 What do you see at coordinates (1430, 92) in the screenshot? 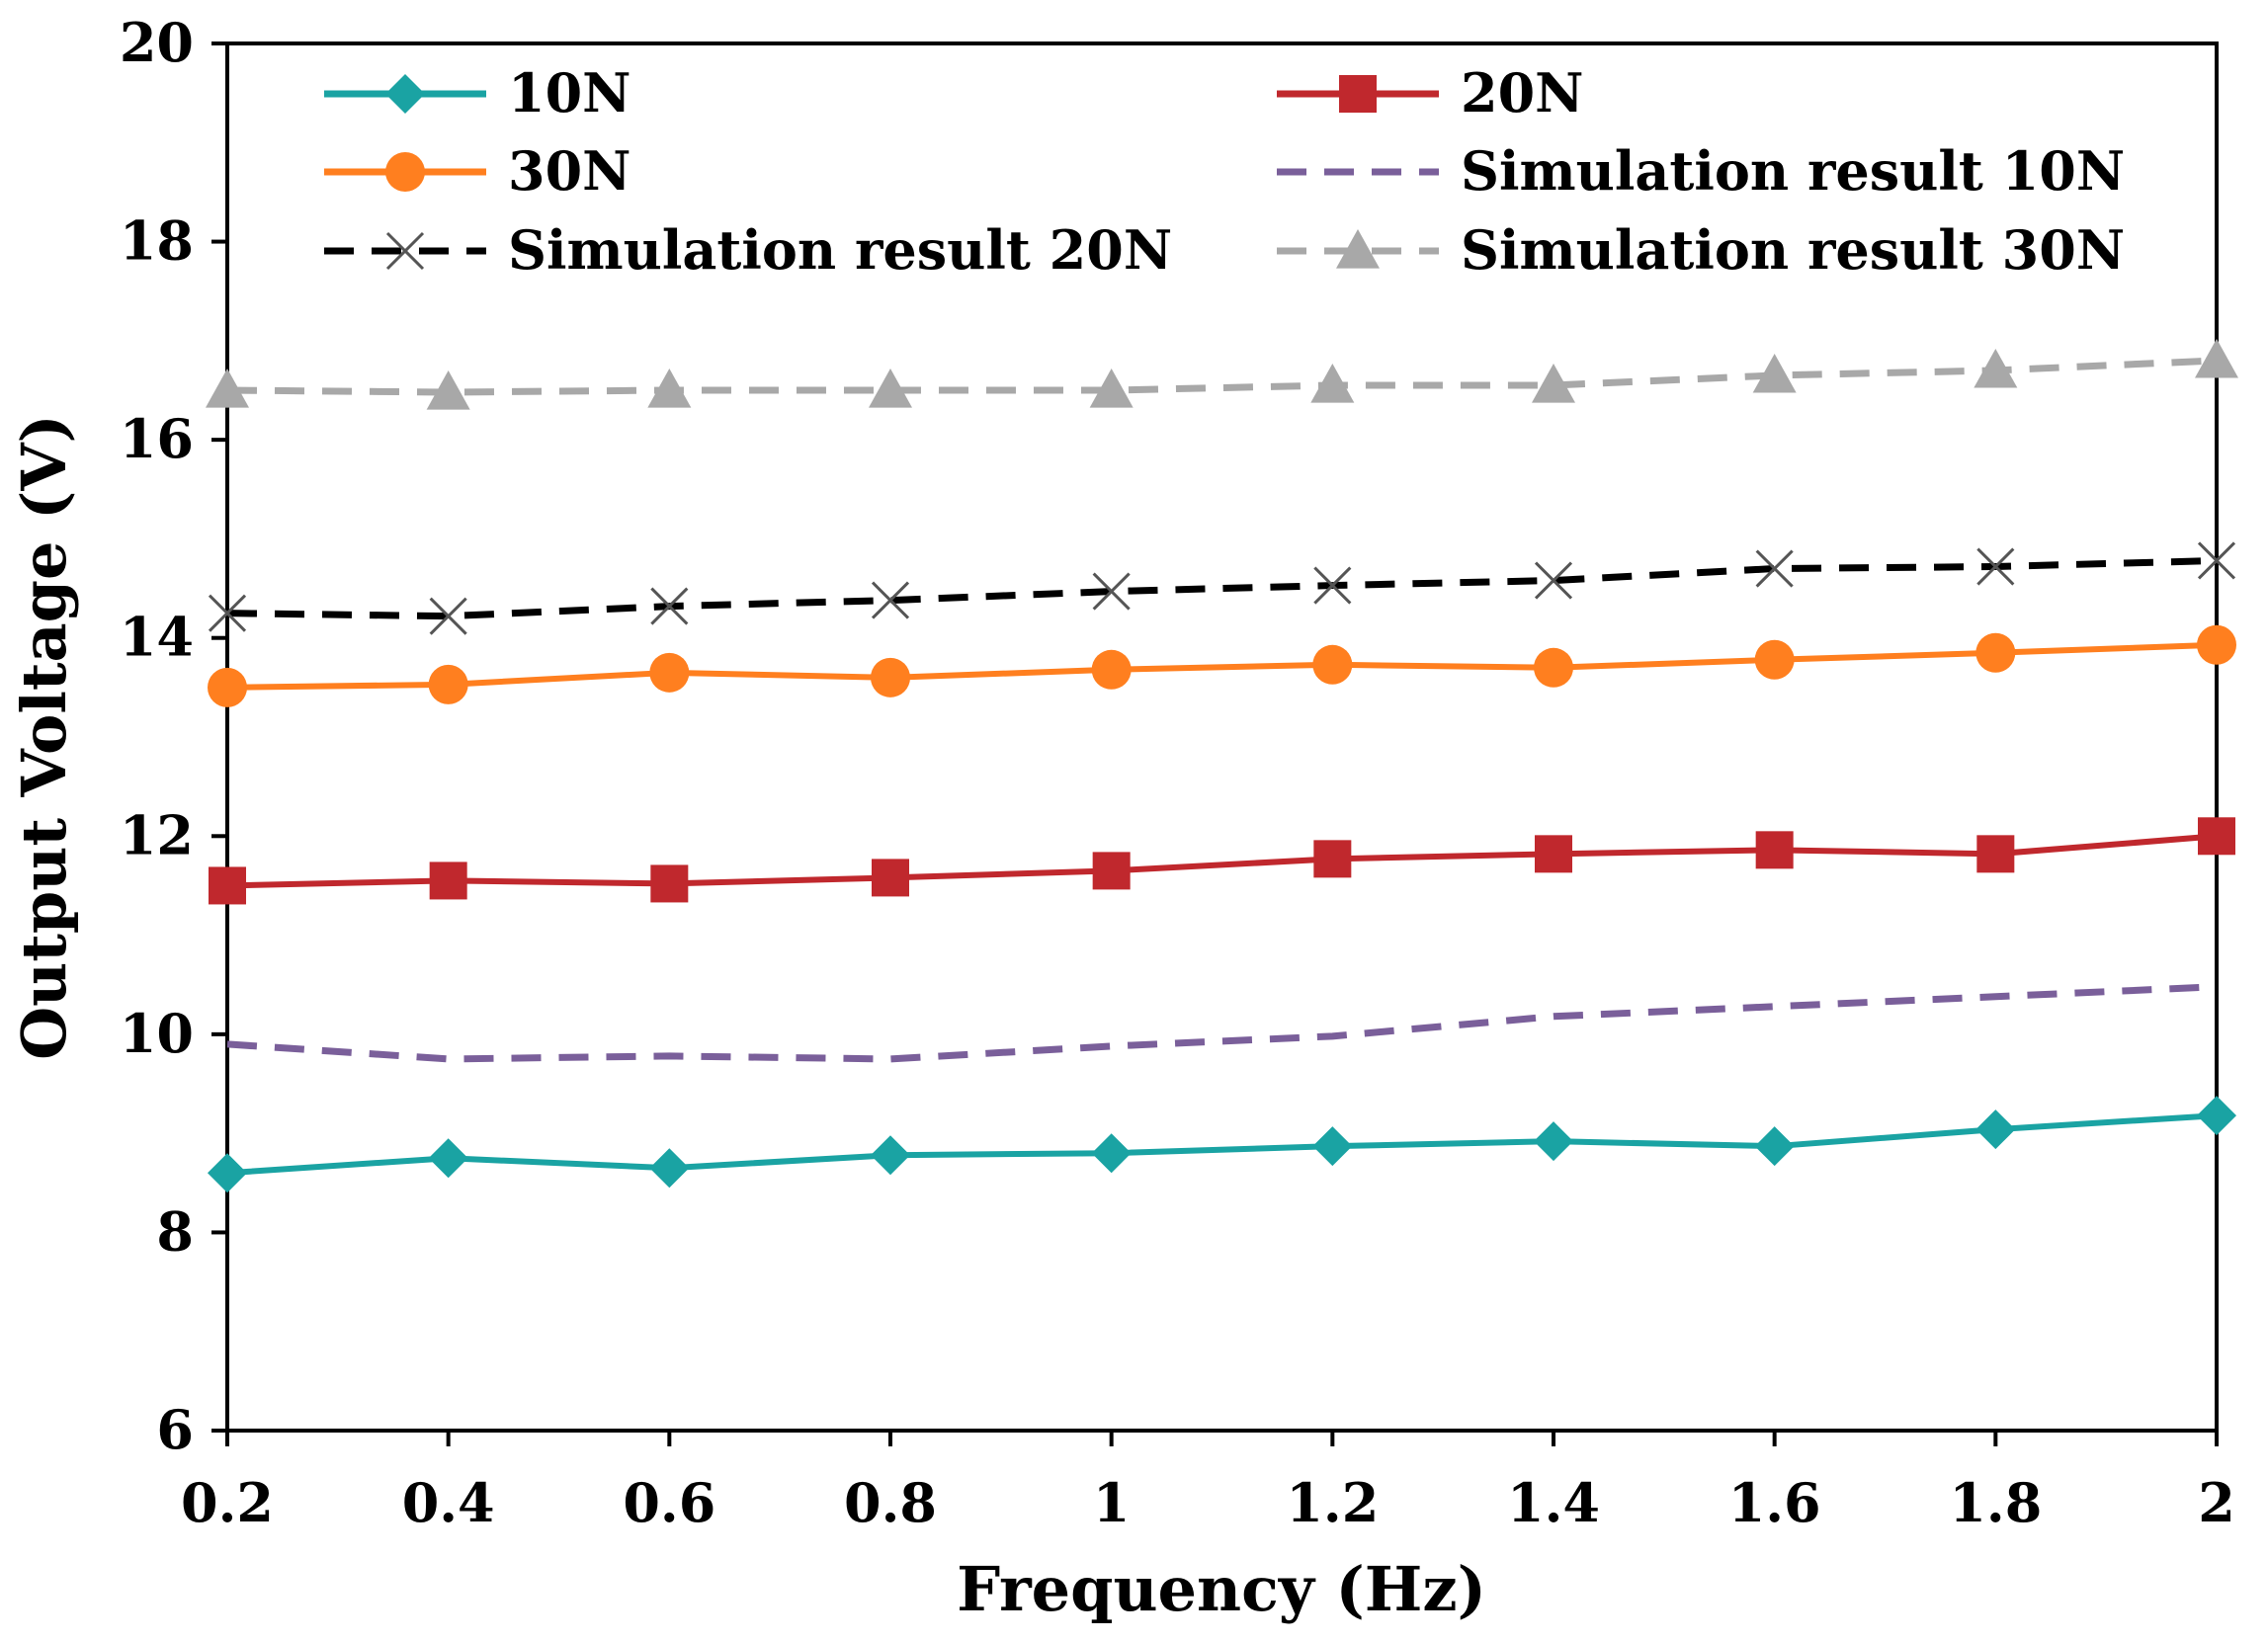
I see `legend-item: 20N` at bounding box center [1430, 92].